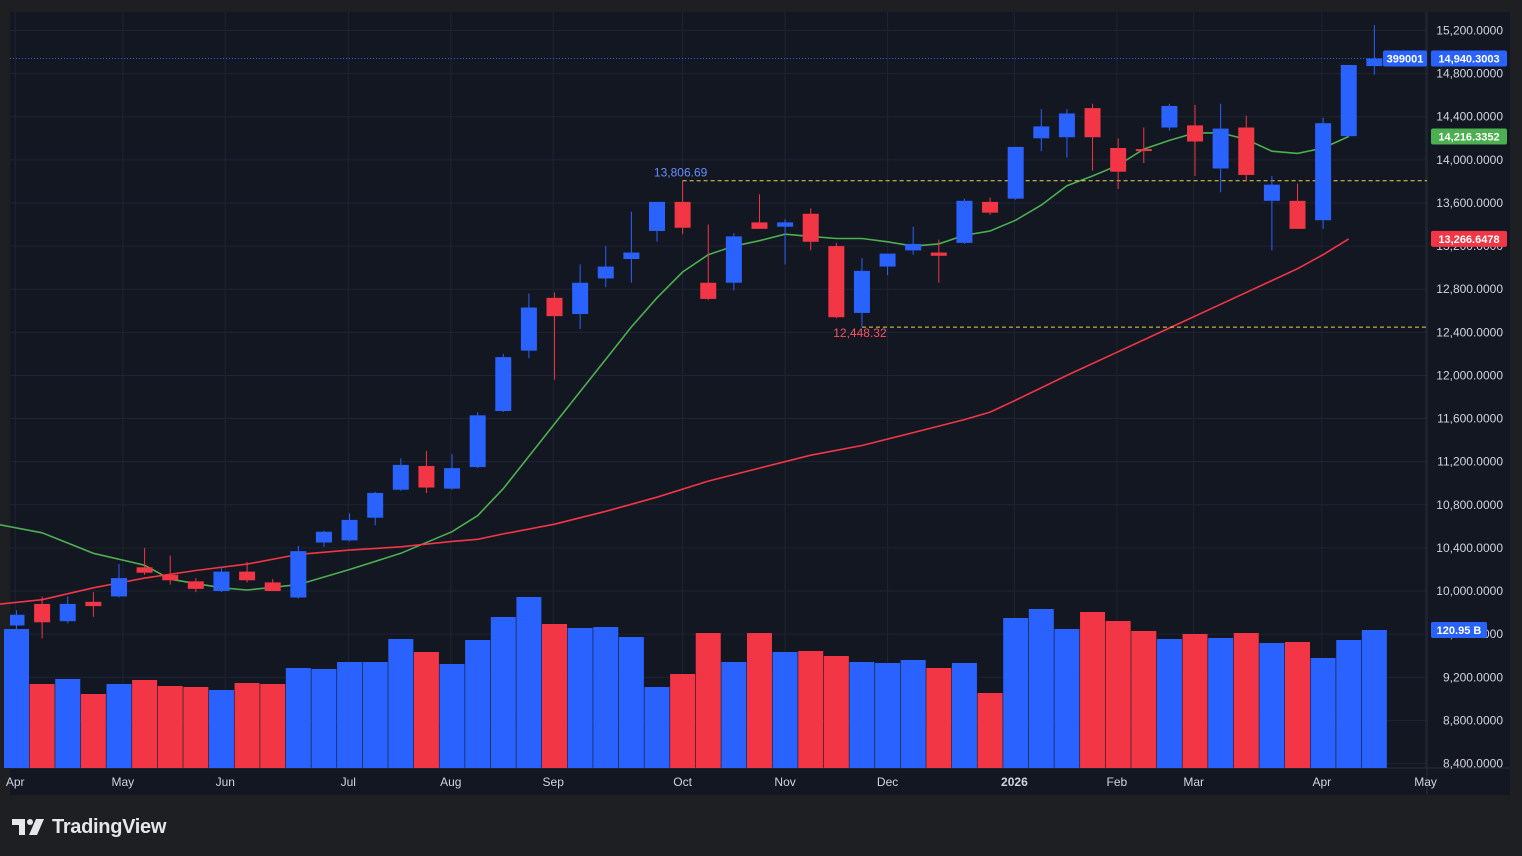 The height and width of the screenshot is (856, 1522). What do you see at coordinates (1469, 289) in the screenshot?
I see `price-tick-label: 12,800.0000` at bounding box center [1469, 289].